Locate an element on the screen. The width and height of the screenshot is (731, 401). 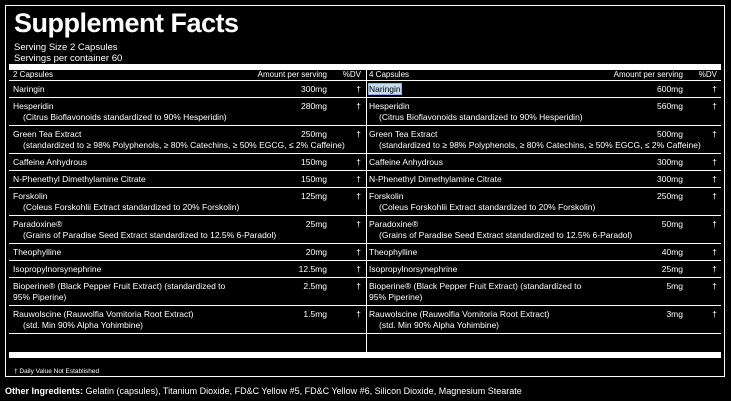
ingredient-amount: 25mg is located at coordinates (316, 224).